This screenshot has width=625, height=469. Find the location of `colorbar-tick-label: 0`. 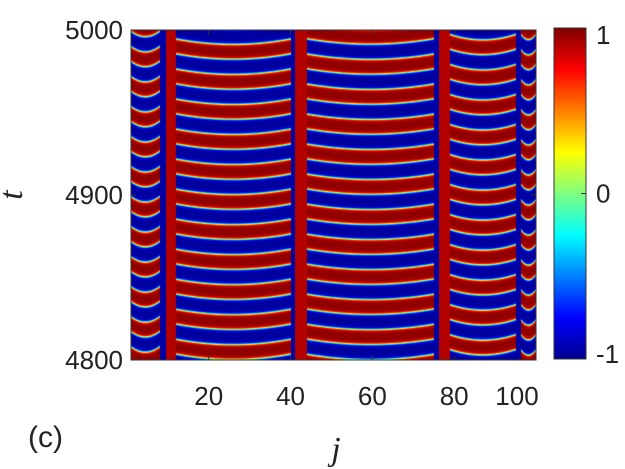

colorbar-tick-label: 0 is located at coordinates (603, 194).